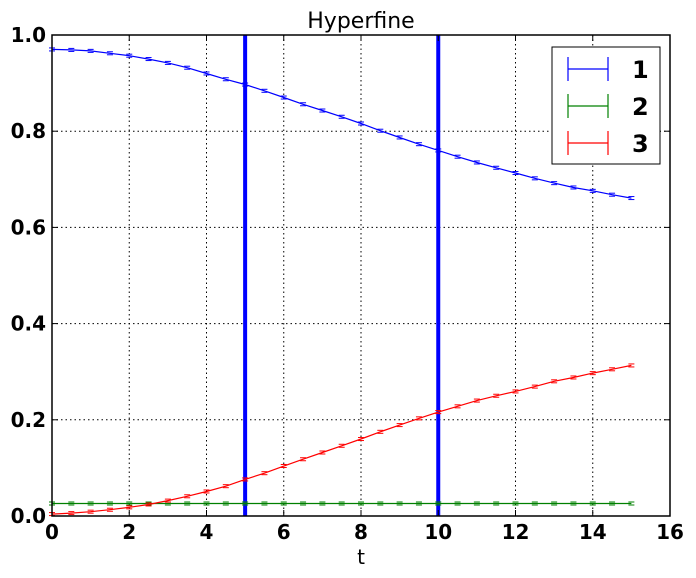 The height and width of the screenshot is (578, 696). What do you see at coordinates (640, 107) in the screenshot?
I see `legend-label: 2` at bounding box center [640, 107].